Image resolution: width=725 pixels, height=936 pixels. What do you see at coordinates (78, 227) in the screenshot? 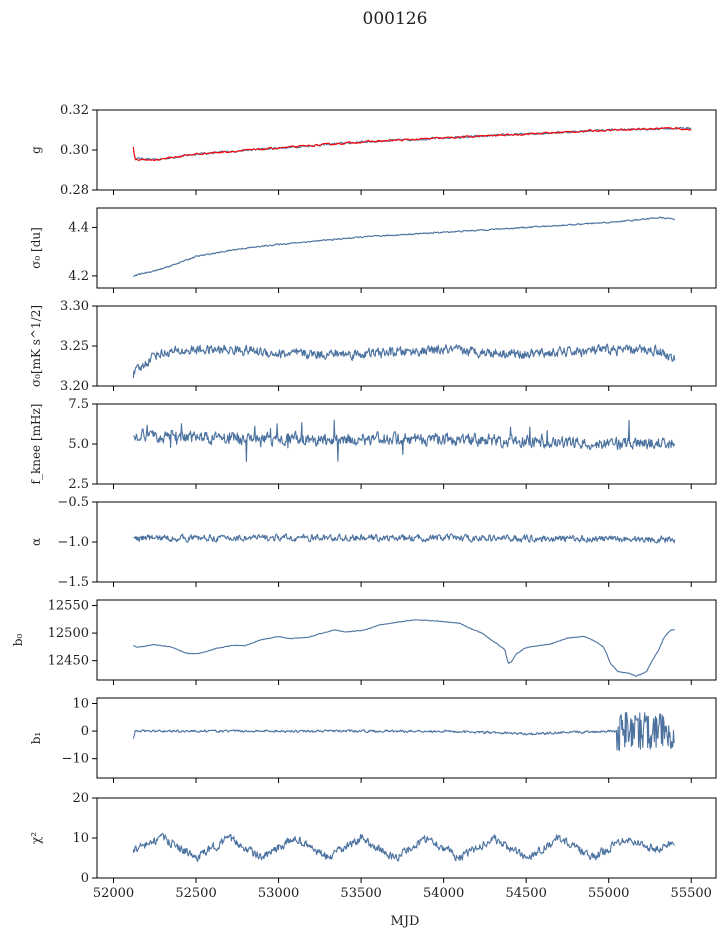
I see `y-tick-label: 4.4` at bounding box center [78, 227].